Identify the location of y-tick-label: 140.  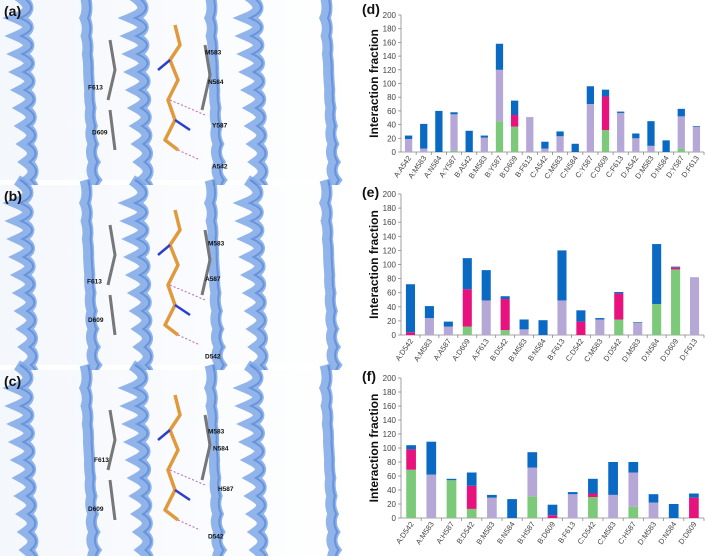
(390, 56).